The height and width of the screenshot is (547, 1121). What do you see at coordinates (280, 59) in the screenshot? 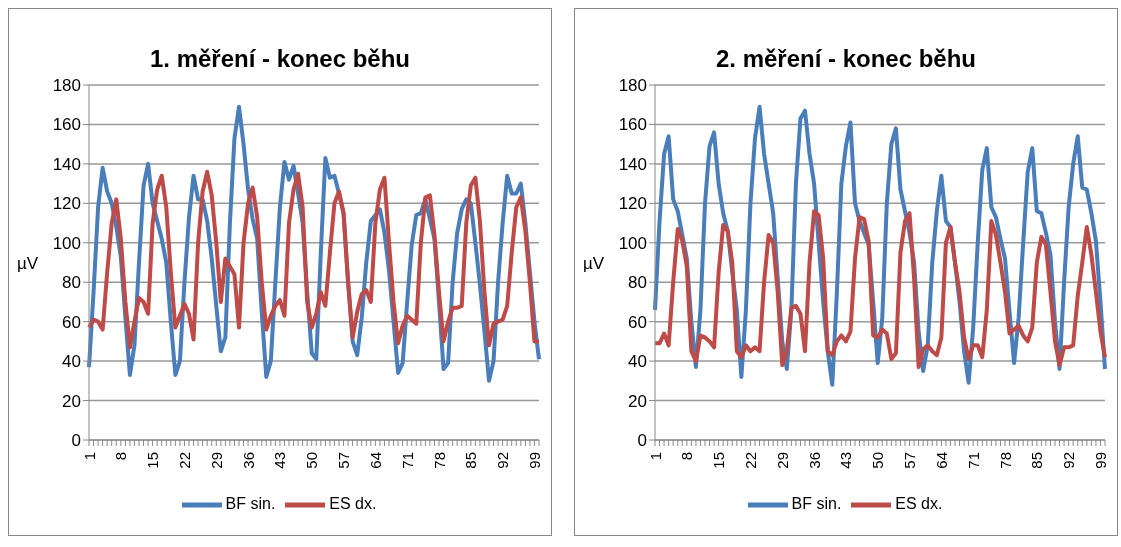
I see `chart-title: 1. měření - konec běhu` at bounding box center [280, 59].